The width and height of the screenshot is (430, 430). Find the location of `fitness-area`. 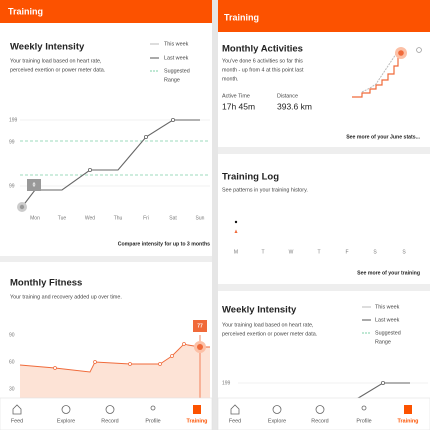

fitness-area is located at coordinates (115, 371).